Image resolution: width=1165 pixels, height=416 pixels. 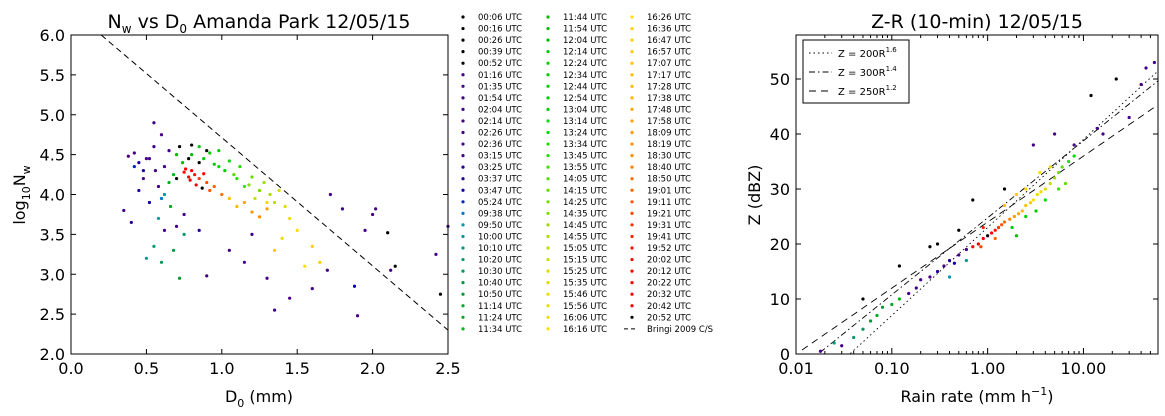 What do you see at coordinates (500, 237) in the screenshot?
I see `legend-entry-label: 10:00 UTC` at bounding box center [500, 237].